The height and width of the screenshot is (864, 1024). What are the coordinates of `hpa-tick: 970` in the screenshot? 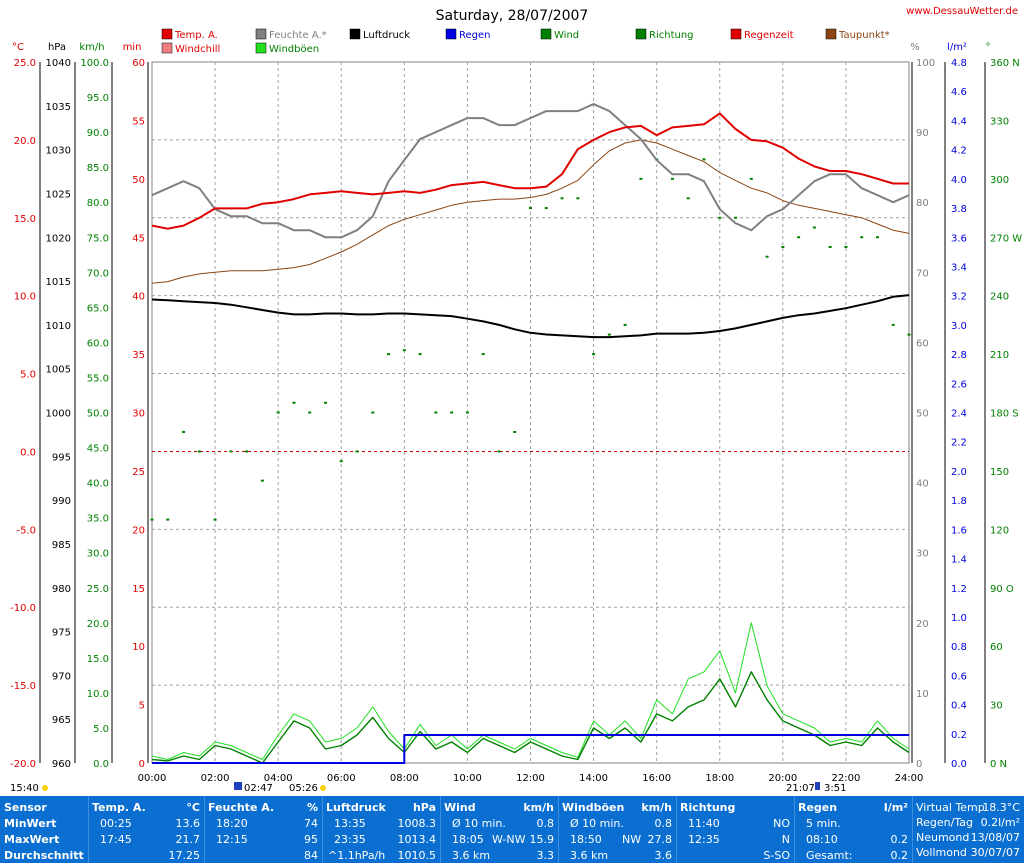 It's located at (61, 676).